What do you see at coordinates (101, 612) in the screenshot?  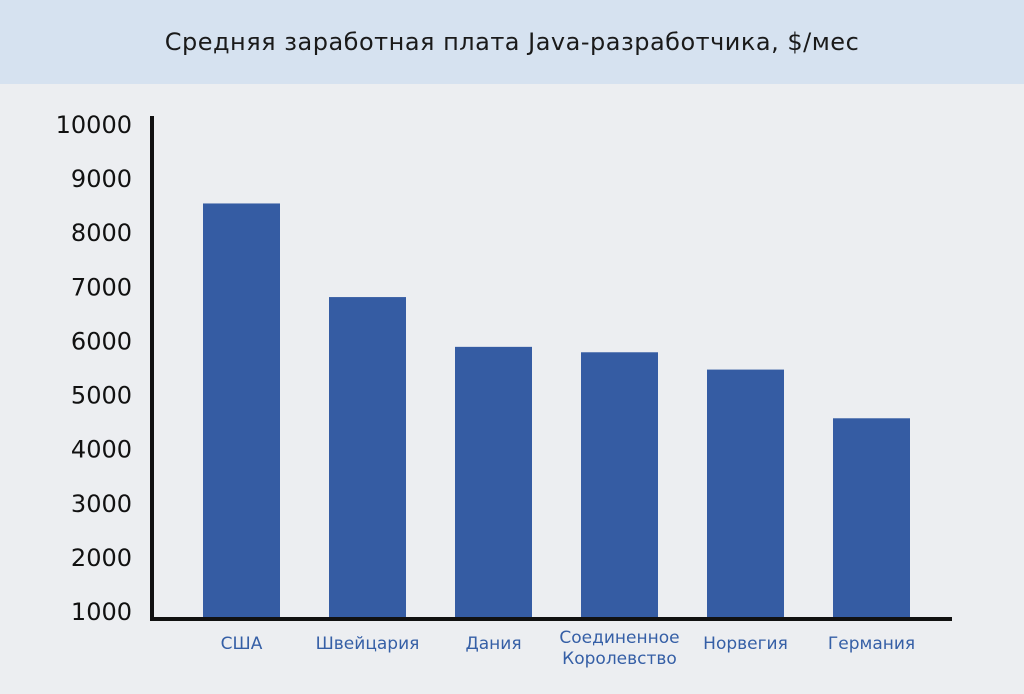 I see `y-tick-label: 1000` at bounding box center [101, 612].